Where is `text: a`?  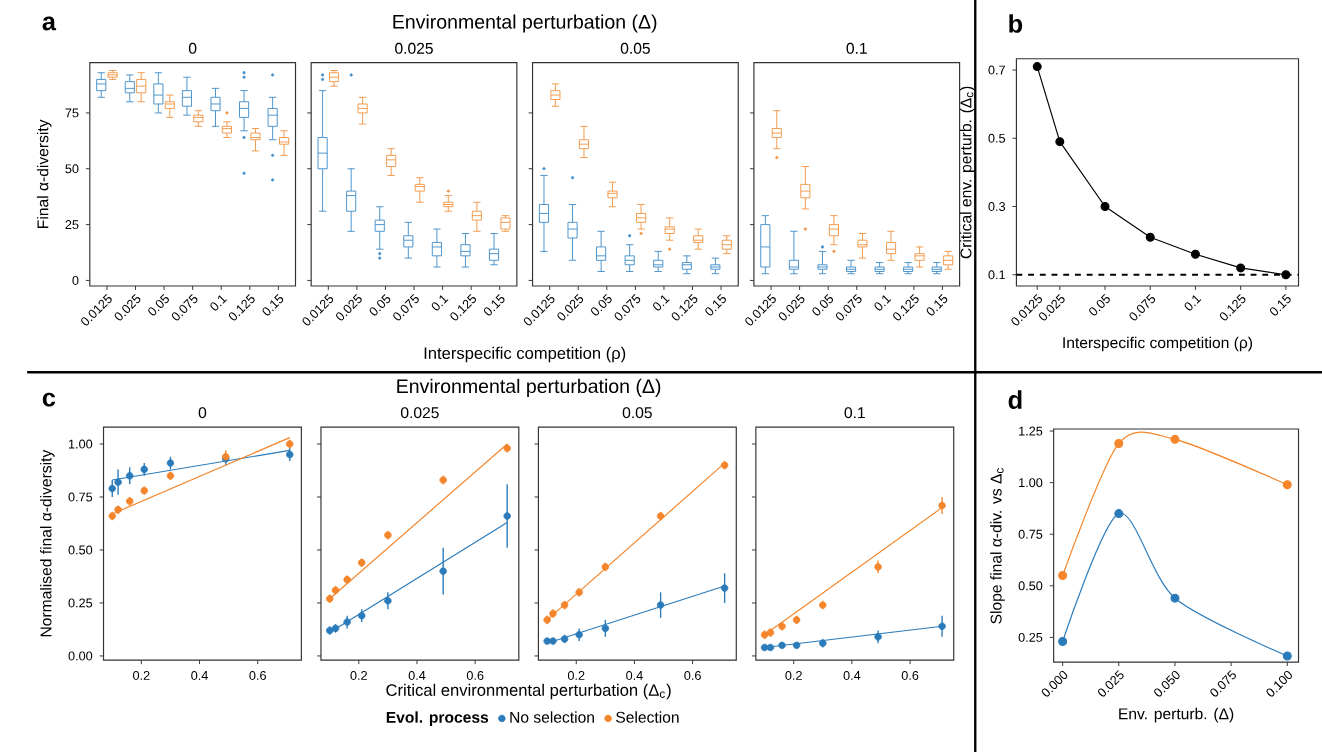
text: a is located at coordinates (49, 23).